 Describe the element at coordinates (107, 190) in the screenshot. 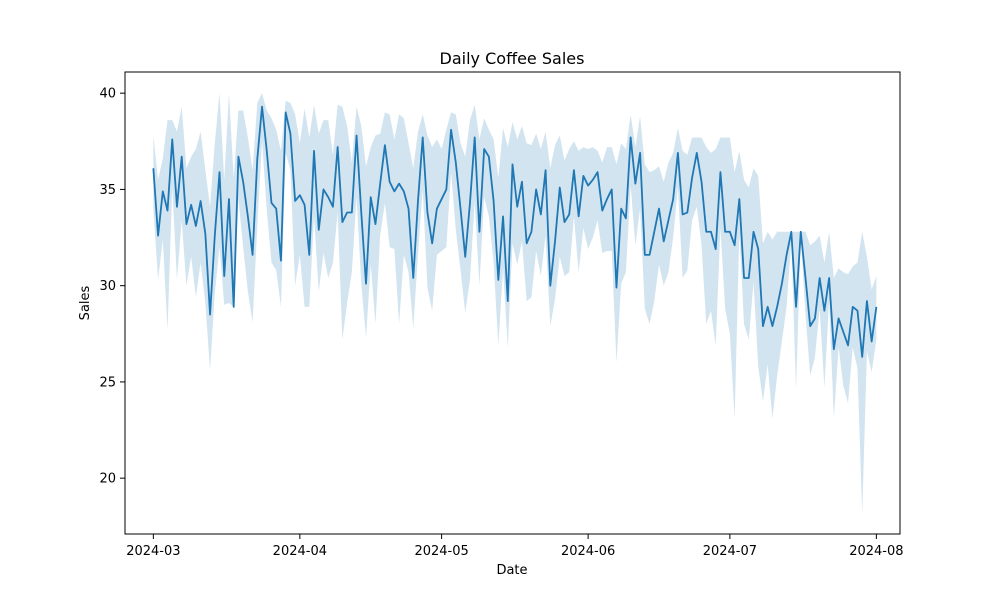

I see `y-tick-label: 35` at that location.